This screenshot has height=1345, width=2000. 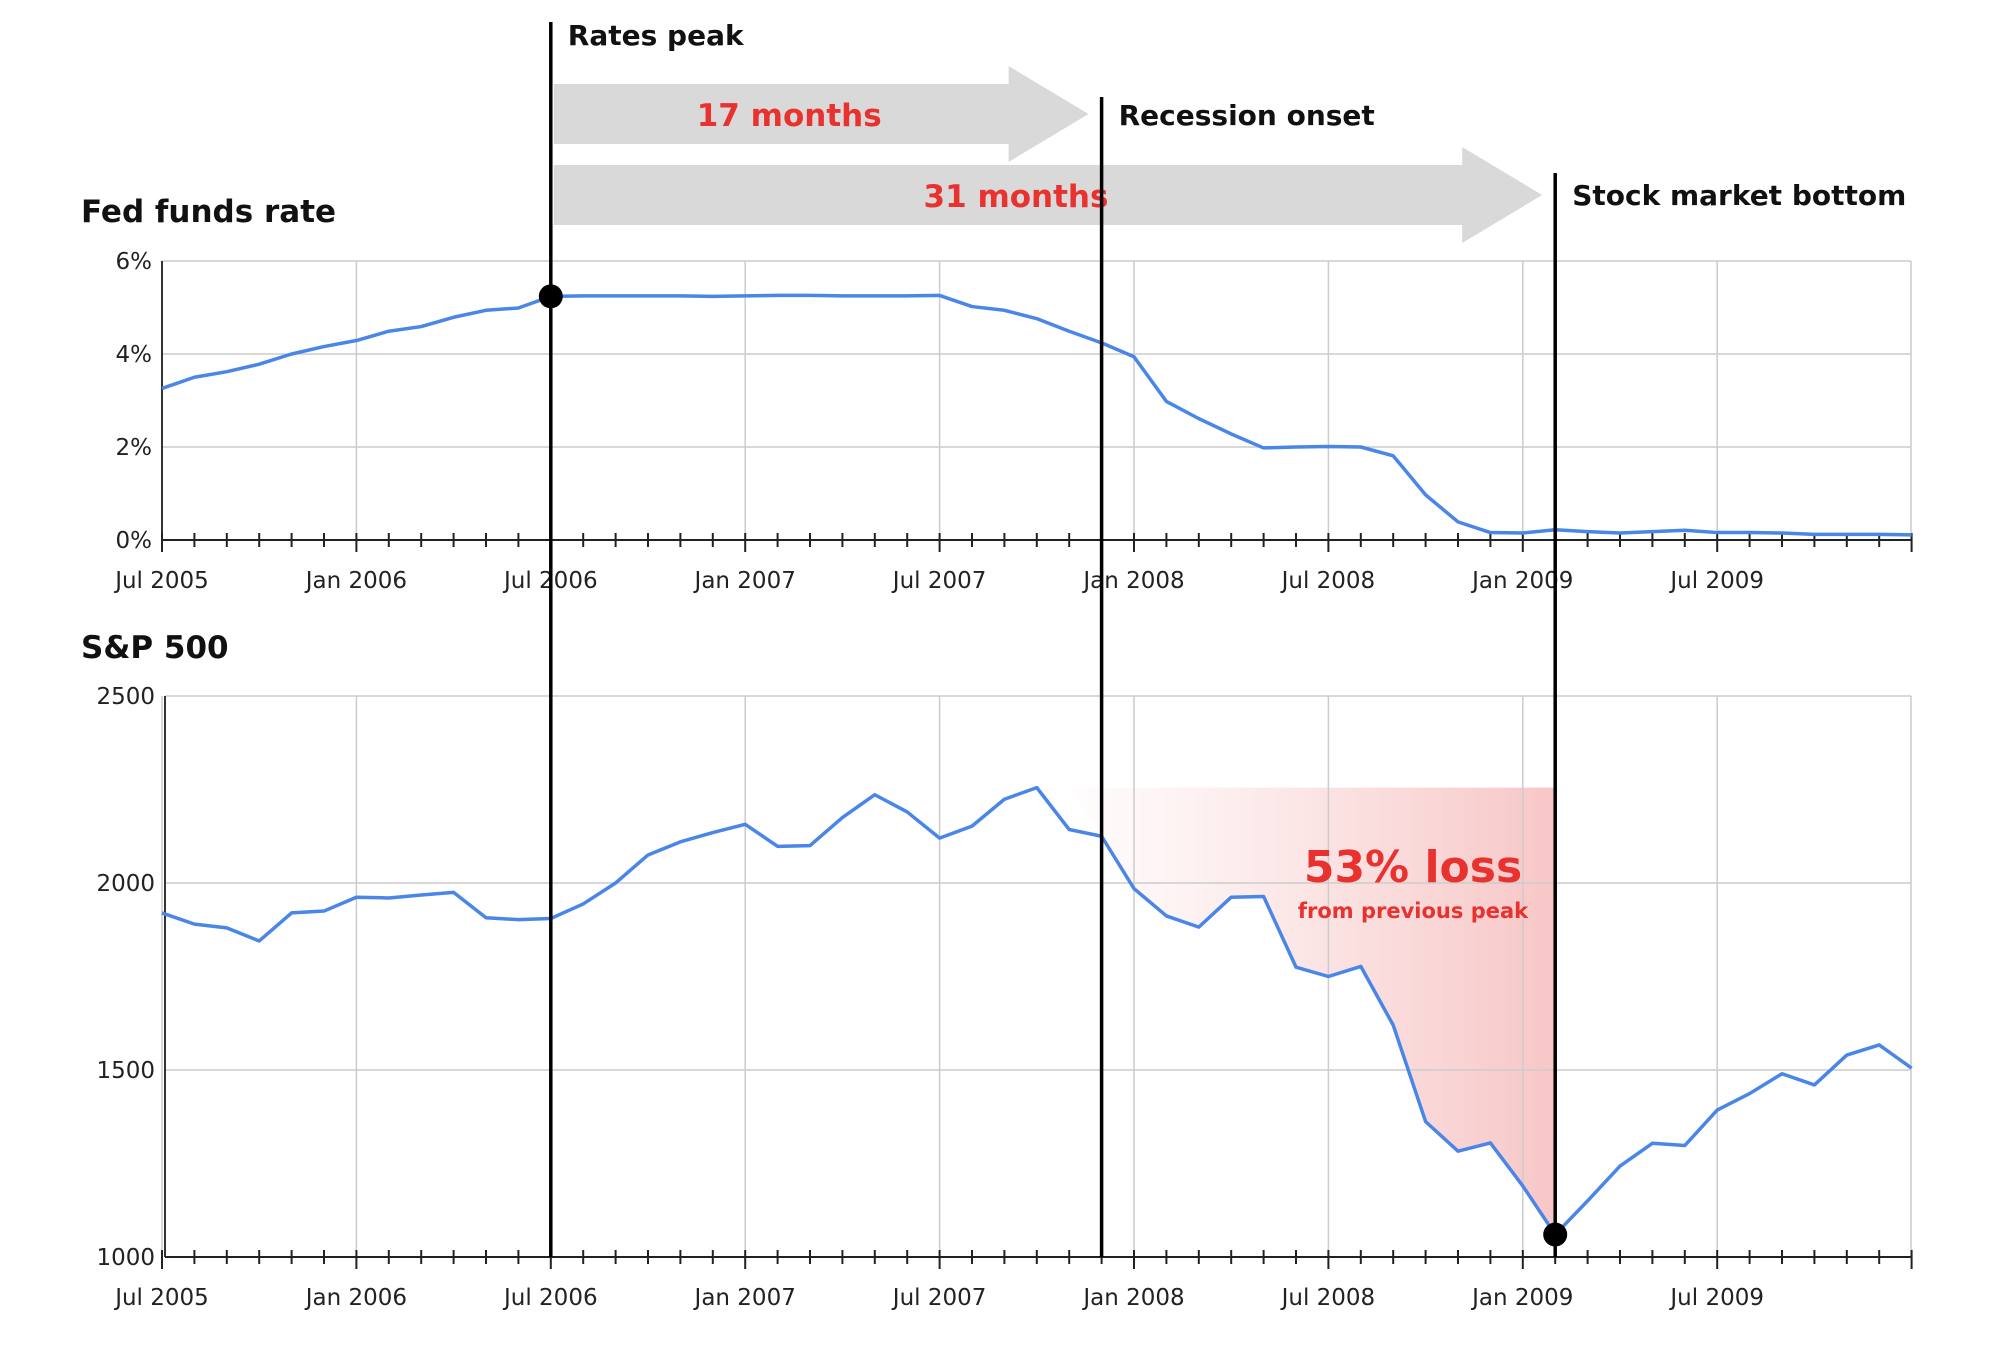 I want to click on sp-xtick-label: Jul 2007, so click(x=939, y=1298).